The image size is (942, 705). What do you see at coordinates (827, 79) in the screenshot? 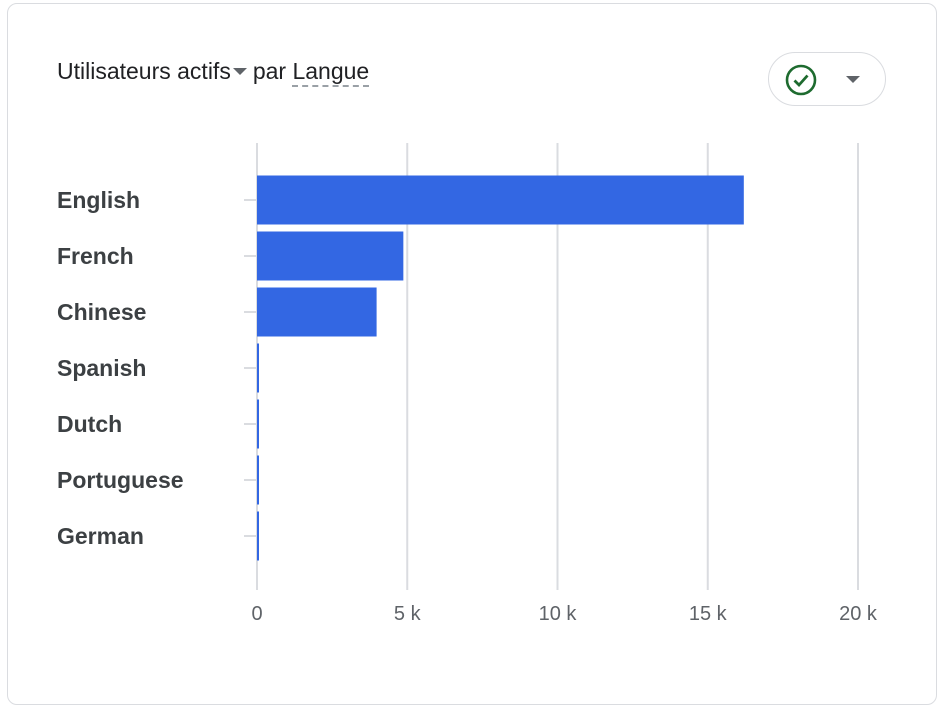
I see `comparison-status-button` at bounding box center [827, 79].